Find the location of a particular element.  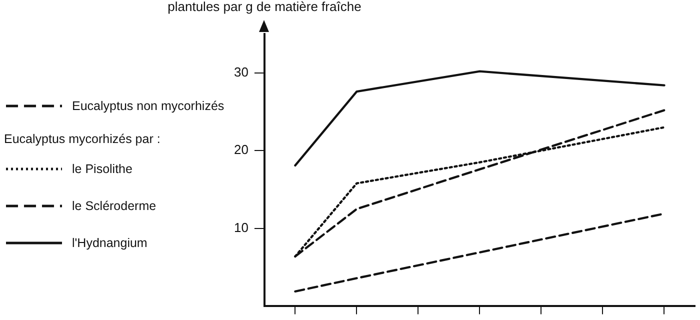

y-tick-label: 10 is located at coordinates (241, 228).